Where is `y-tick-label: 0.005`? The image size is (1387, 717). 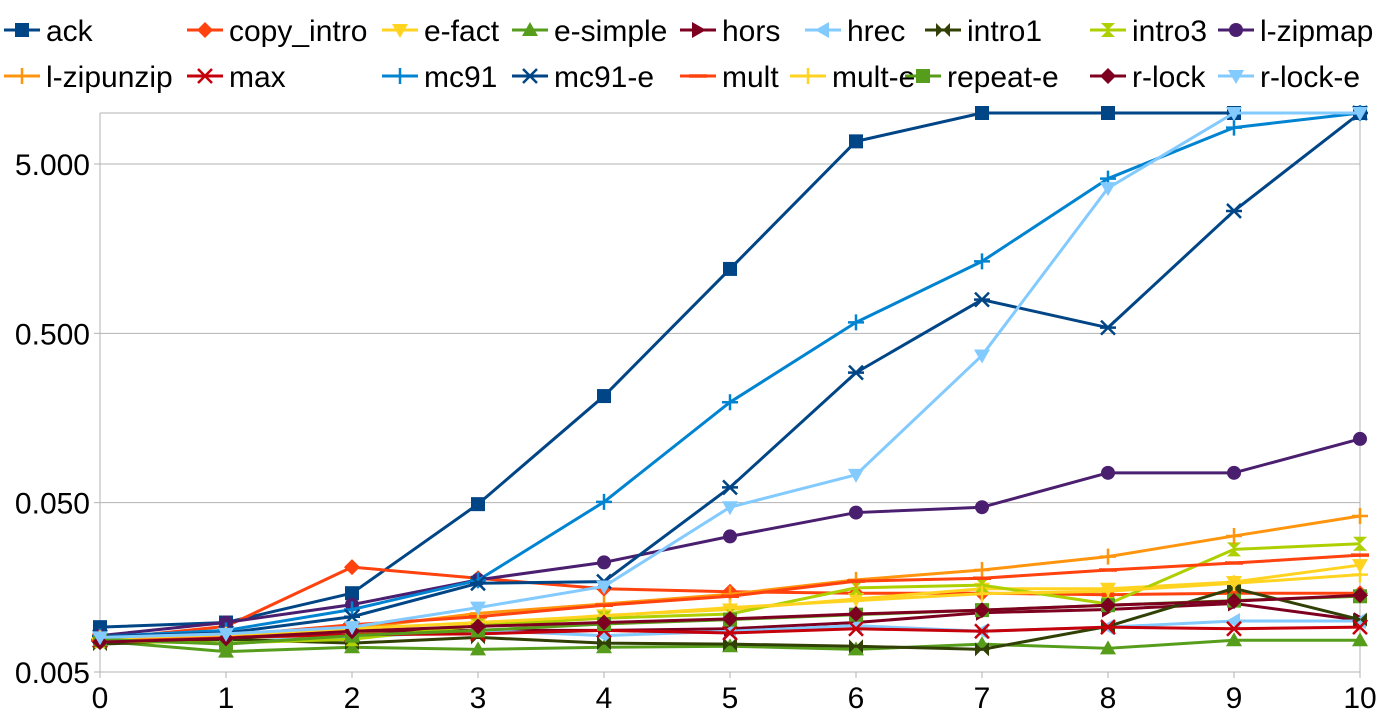 y-tick-label: 0.005 is located at coordinates (52, 673).